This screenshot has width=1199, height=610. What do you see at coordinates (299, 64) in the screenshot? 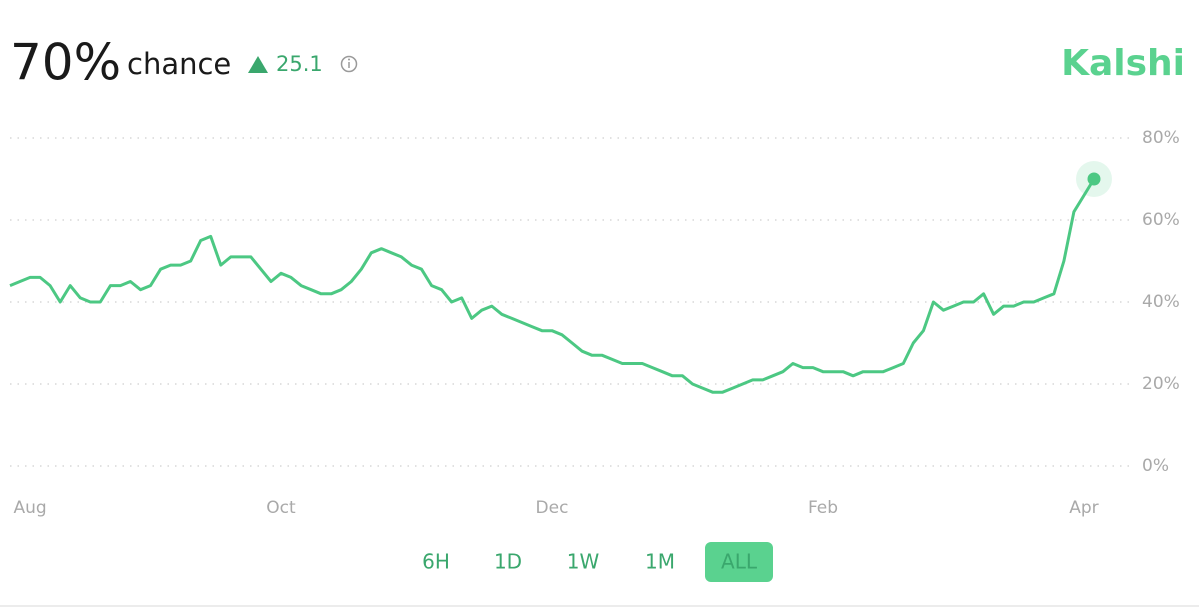
I see `change: 25.1` at bounding box center [299, 64].